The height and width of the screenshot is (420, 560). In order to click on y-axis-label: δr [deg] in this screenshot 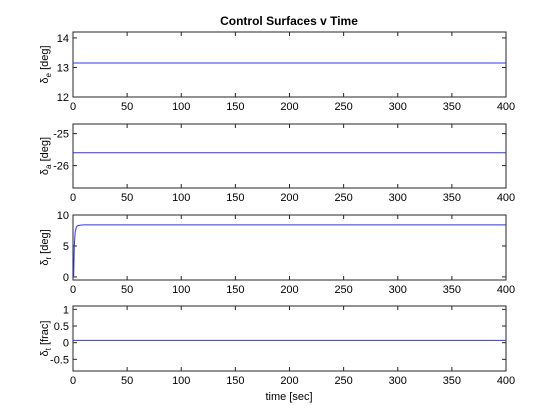, I will do `click(46, 247)`.